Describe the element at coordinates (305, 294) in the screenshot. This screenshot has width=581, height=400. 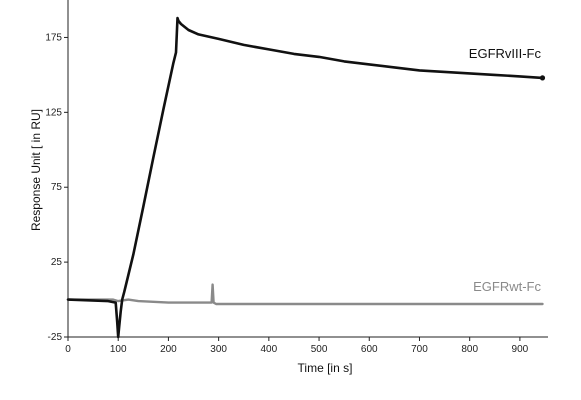
I see `series-line-egfrwt-fc` at that location.